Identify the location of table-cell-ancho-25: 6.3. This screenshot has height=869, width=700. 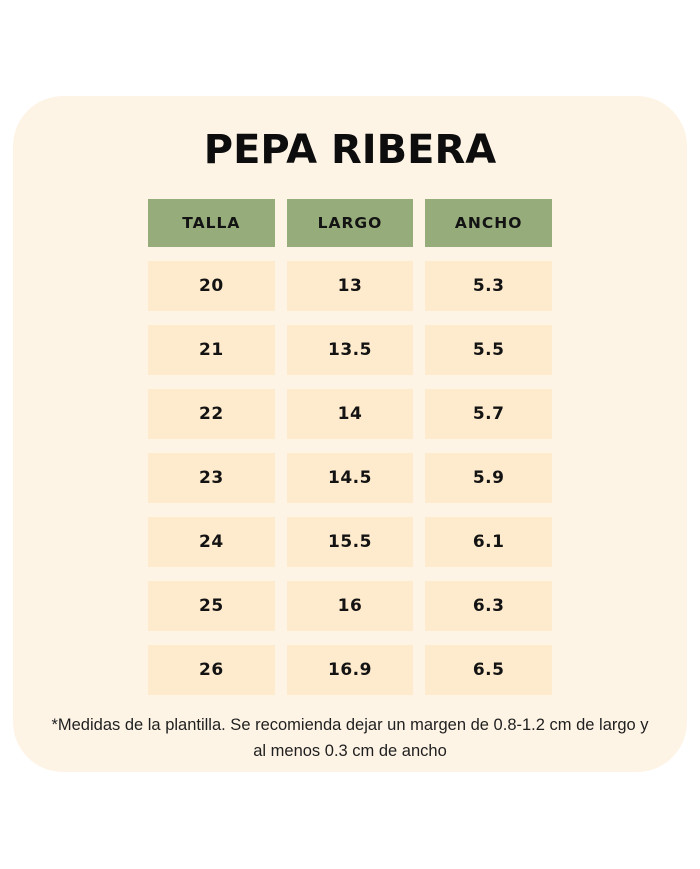
(488, 606).